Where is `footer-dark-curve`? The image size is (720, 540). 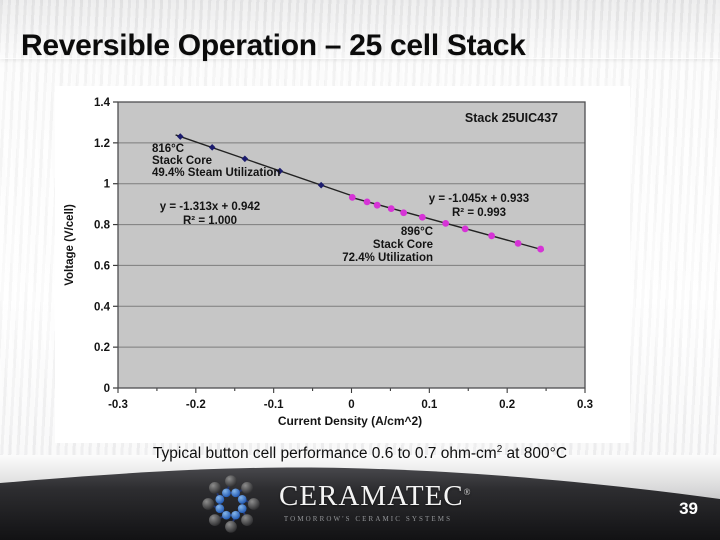 footer-dark-curve is located at coordinates (360, 503).